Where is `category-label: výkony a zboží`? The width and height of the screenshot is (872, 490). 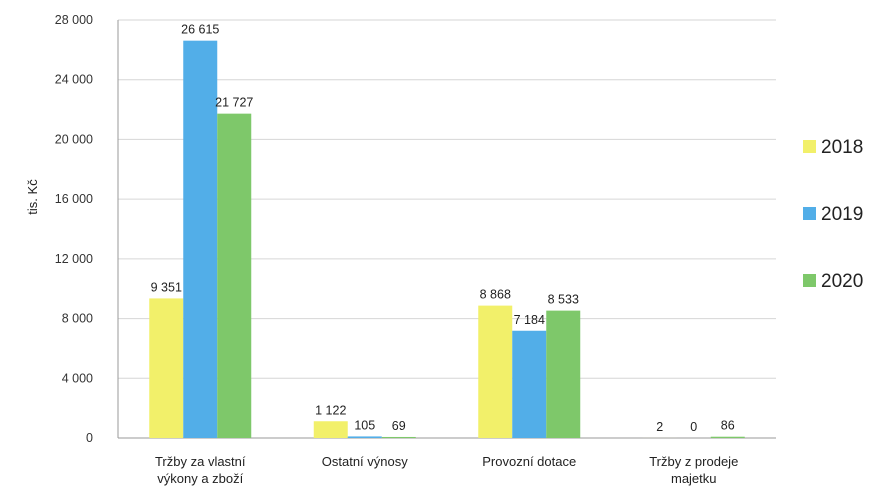
category-label: výkony a zboží is located at coordinates (200, 478).